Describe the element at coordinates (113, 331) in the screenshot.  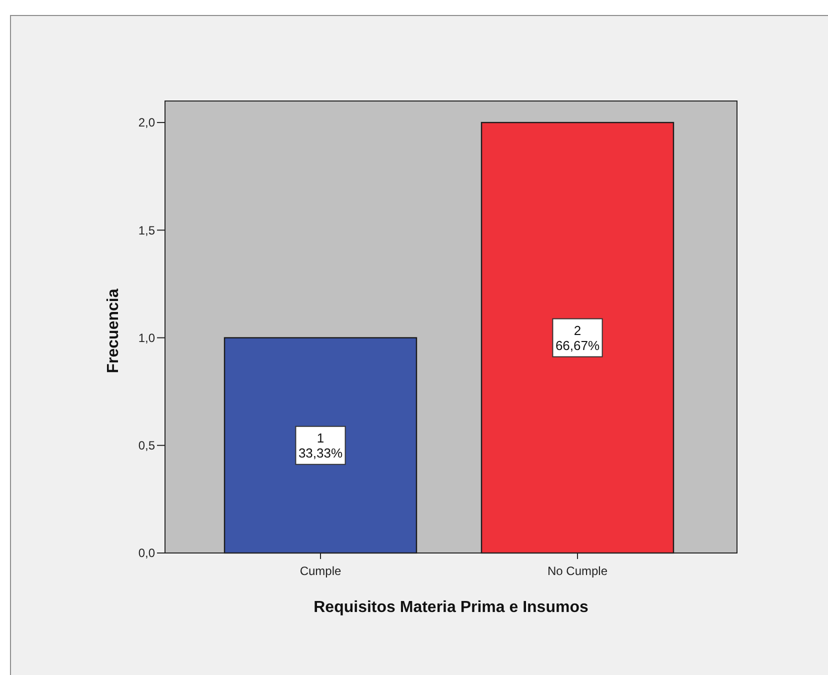
I see `y-axis-title: Frecuencia` at that location.